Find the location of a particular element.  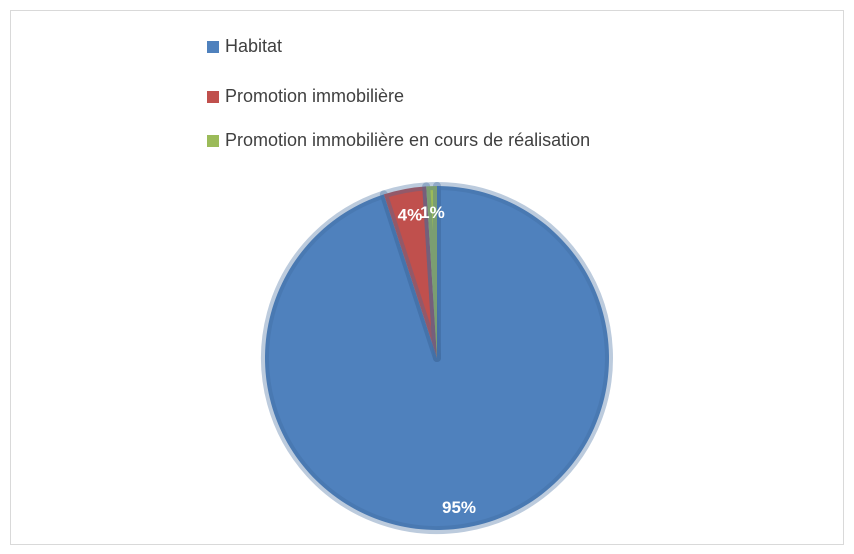

legend-label: Habitat is located at coordinates (253, 46).